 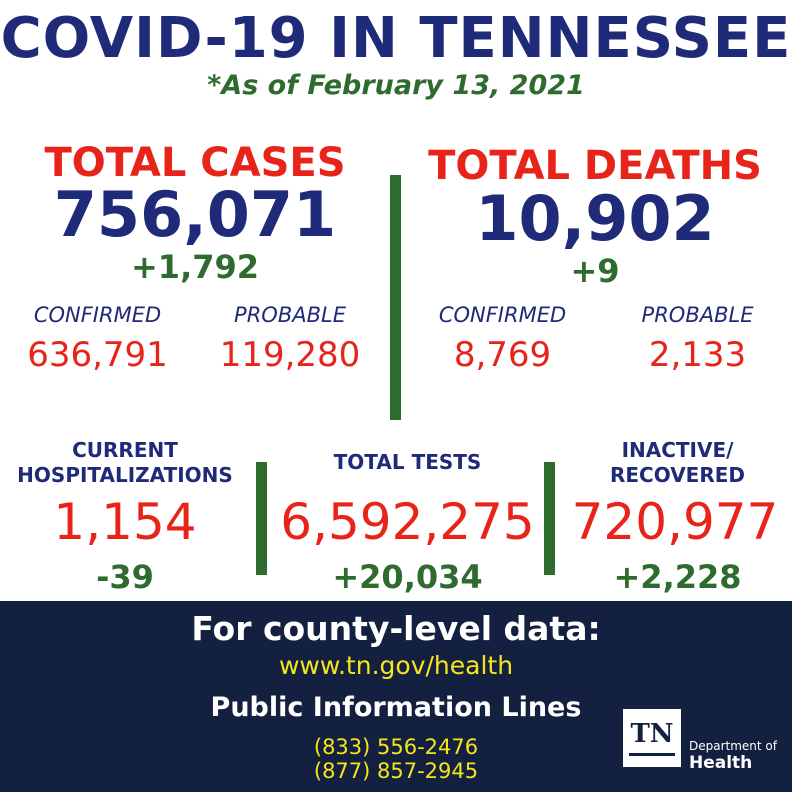 I want to click on recovered-value: 720,977, so click(x=675, y=522).